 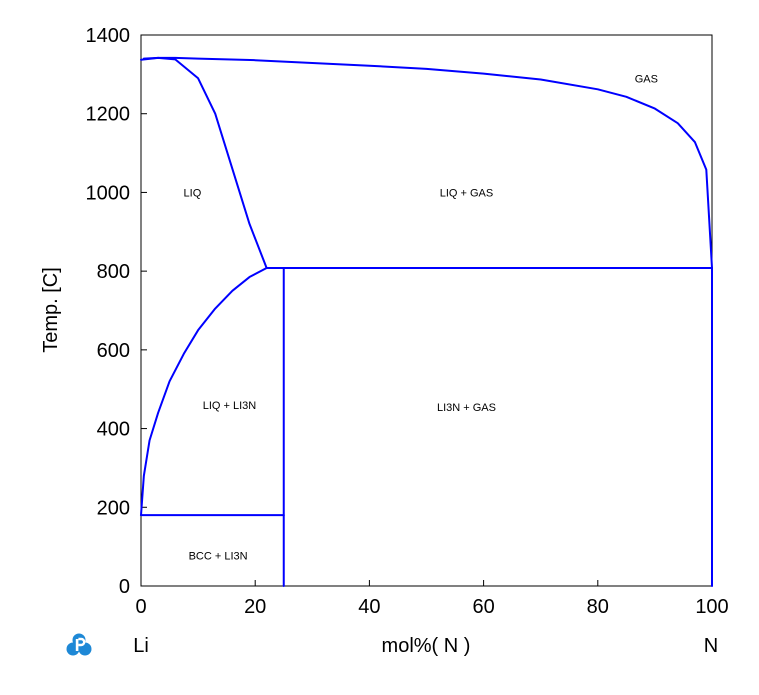 I want to click on x-axis-ticks: 0 20 40 60 80 100, so click(x=432, y=599).